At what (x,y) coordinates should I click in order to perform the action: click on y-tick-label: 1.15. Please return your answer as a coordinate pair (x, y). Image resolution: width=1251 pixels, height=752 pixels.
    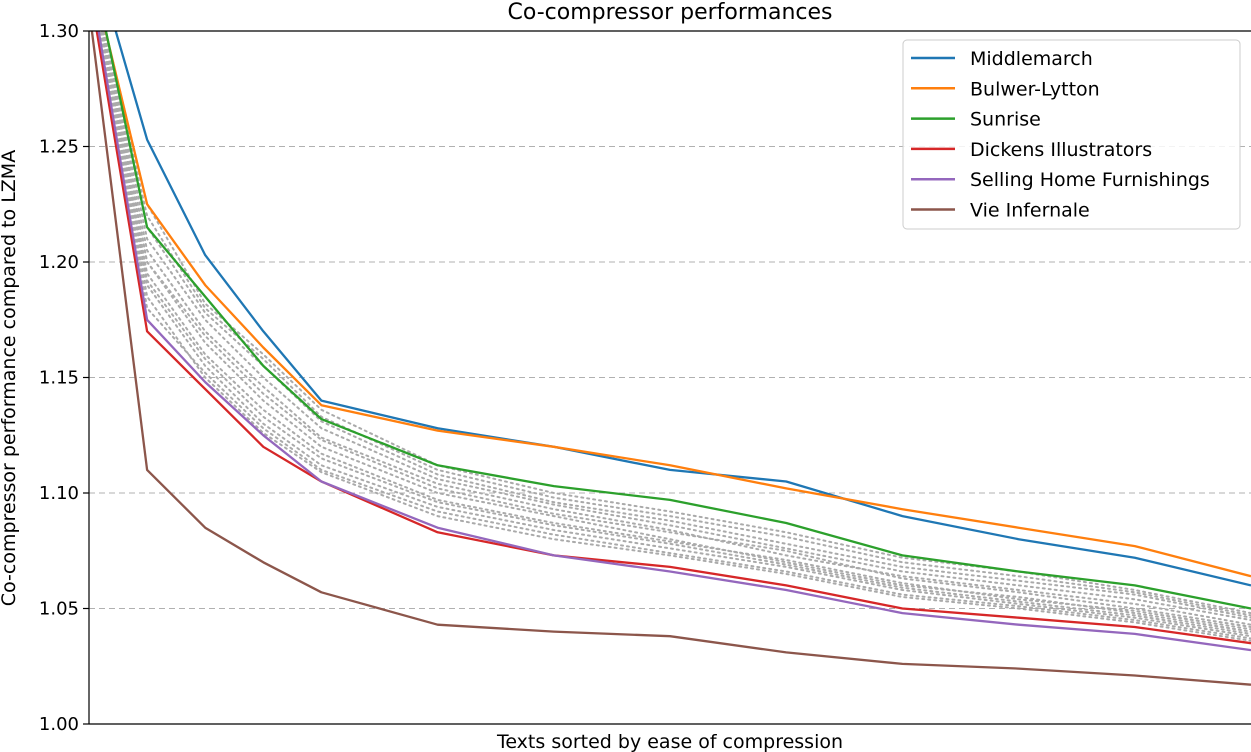
    Looking at the image, I should click on (59, 378).